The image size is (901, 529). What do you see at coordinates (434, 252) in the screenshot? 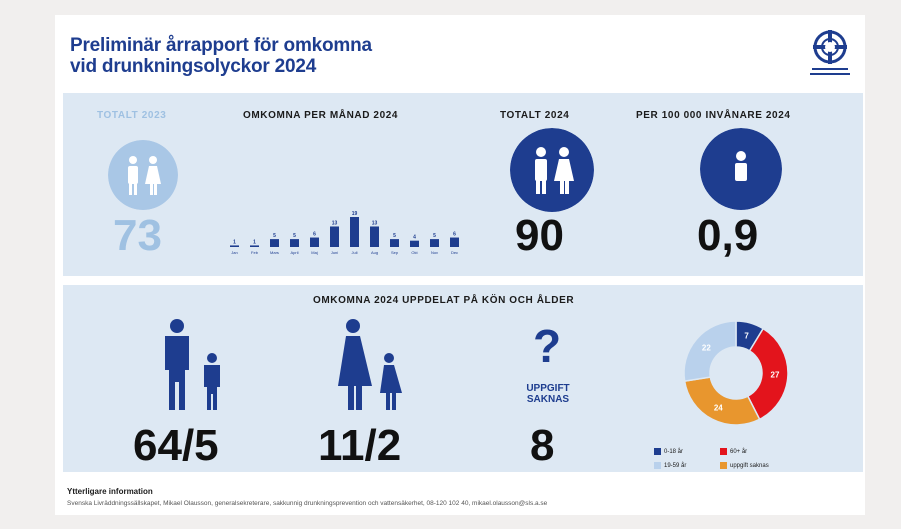
I see `month-label: Nov` at bounding box center [434, 252].